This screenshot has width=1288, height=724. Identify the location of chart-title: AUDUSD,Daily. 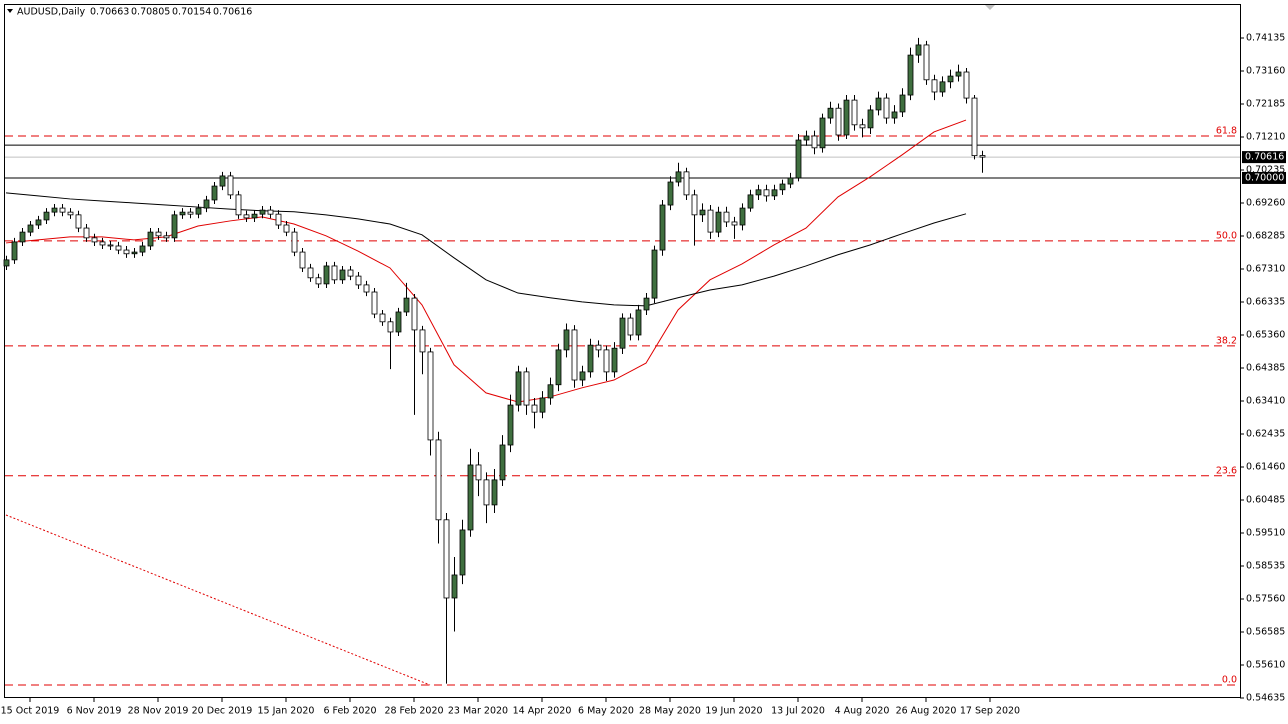
(51, 12).